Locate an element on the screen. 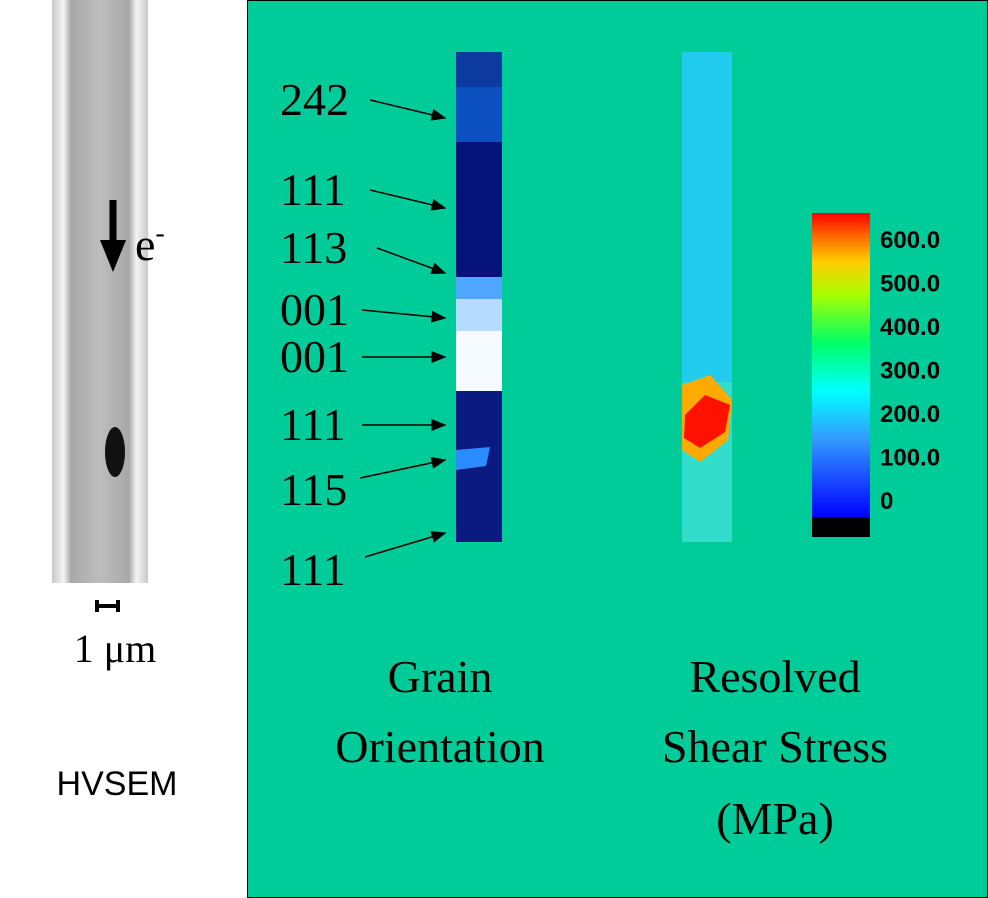 The height and width of the screenshot is (898, 988). colorbar-label: 200.0 is located at coordinates (910, 414).